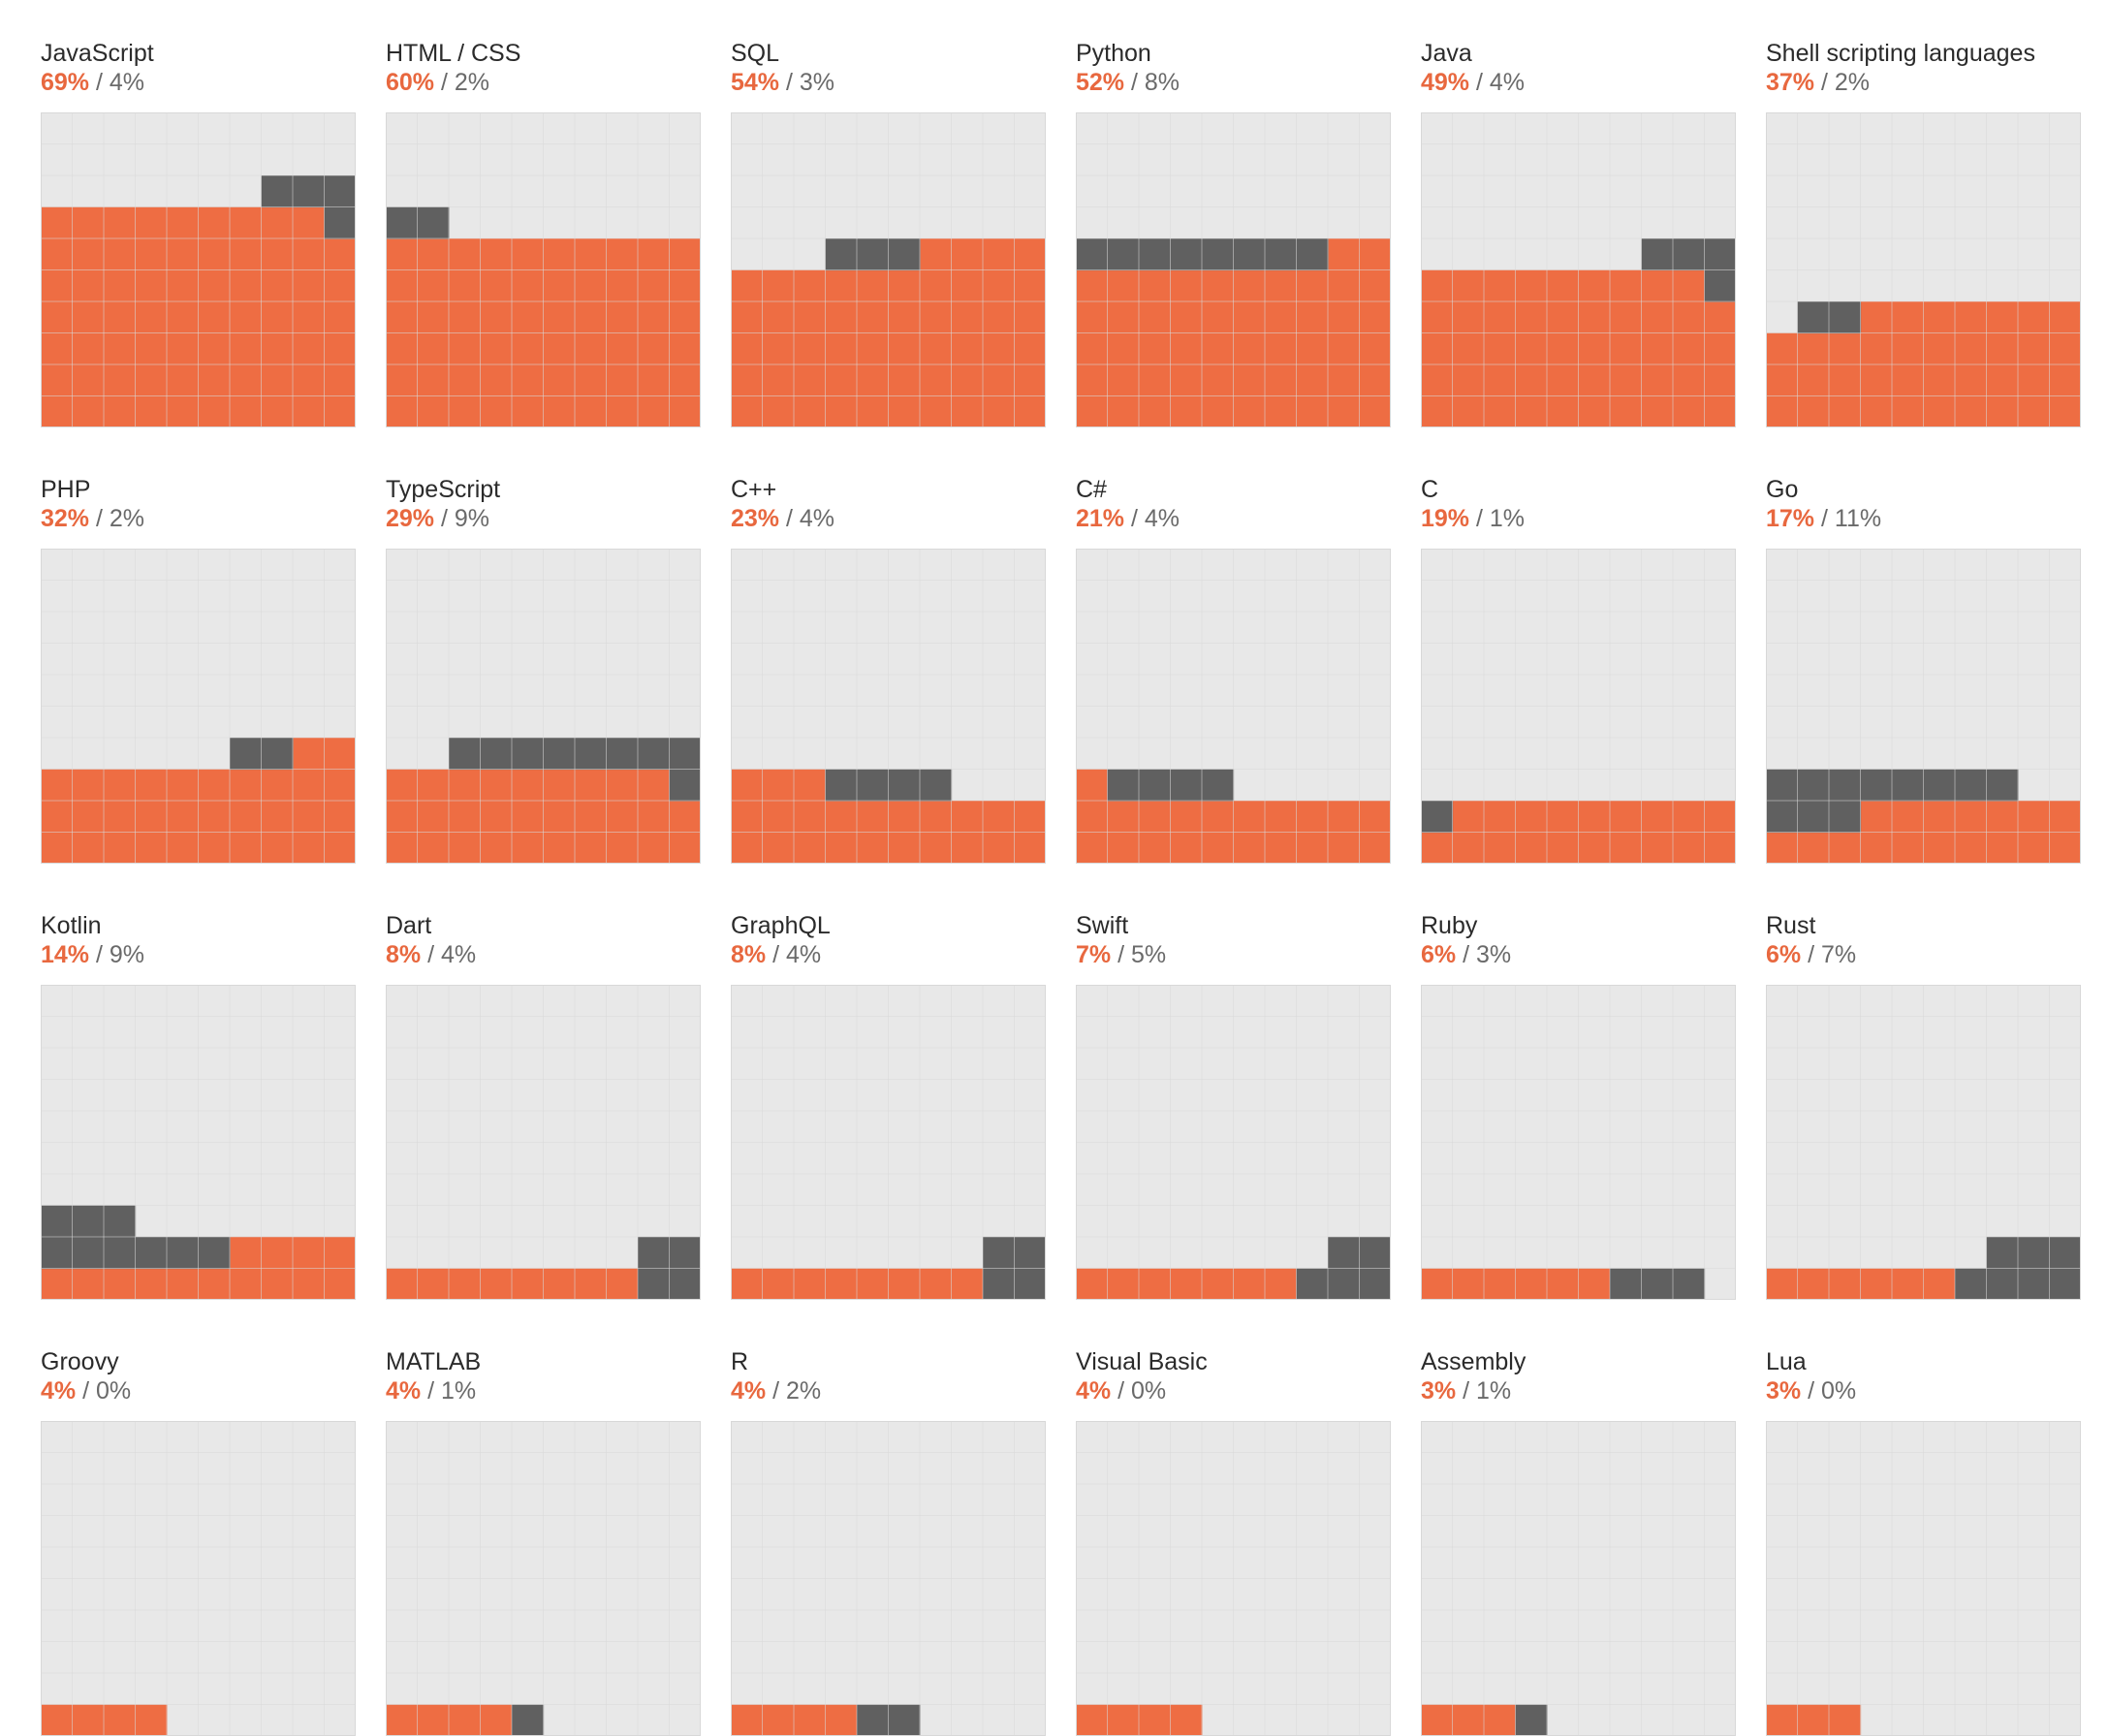 The height and width of the screenshot is (1736, 2109). Describe the element at coordinates (739, 1361) in the screenshot. I see `language-name: R` at that location.